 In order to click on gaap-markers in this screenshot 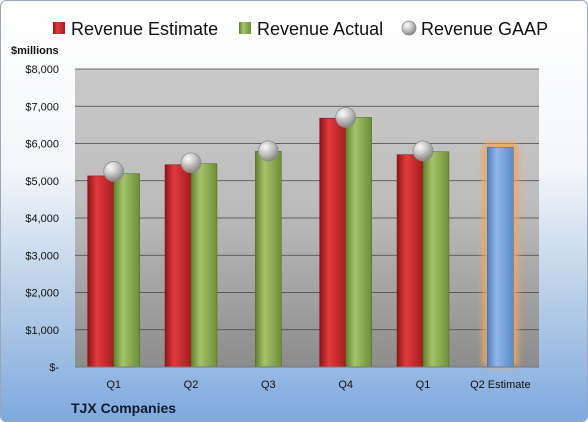, I will do `click(268, 144)`.